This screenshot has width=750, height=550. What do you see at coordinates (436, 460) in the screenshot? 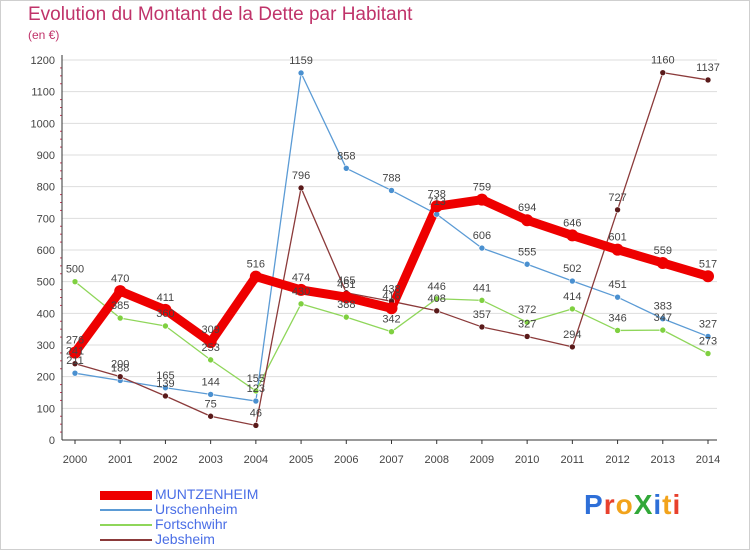
I see `x-tick-label: 2008` at bounding box center [436, 460].